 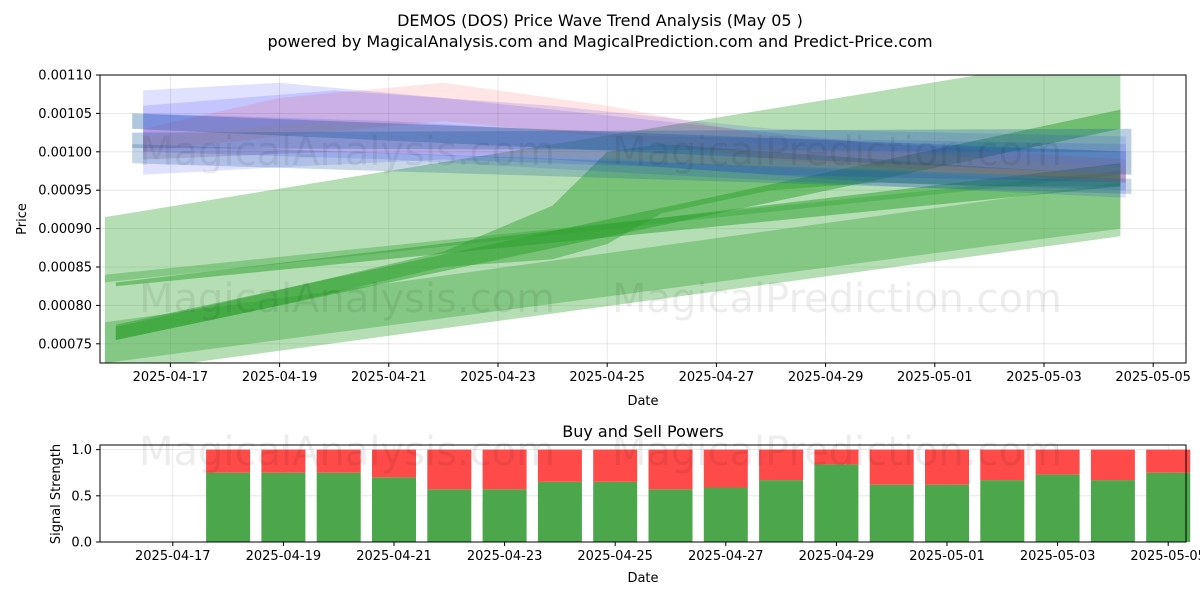 I want to click on signal-x-tick-label: 2025-04-19, so click(x=284, y=556).